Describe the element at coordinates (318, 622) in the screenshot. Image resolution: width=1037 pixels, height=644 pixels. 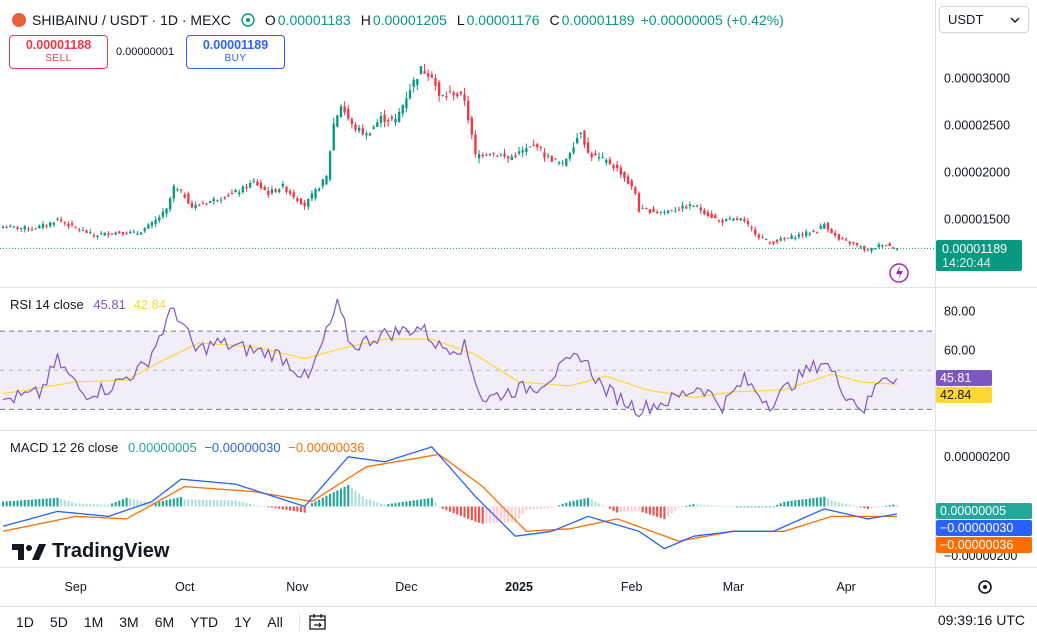
I see `date-range-icon` at that location.